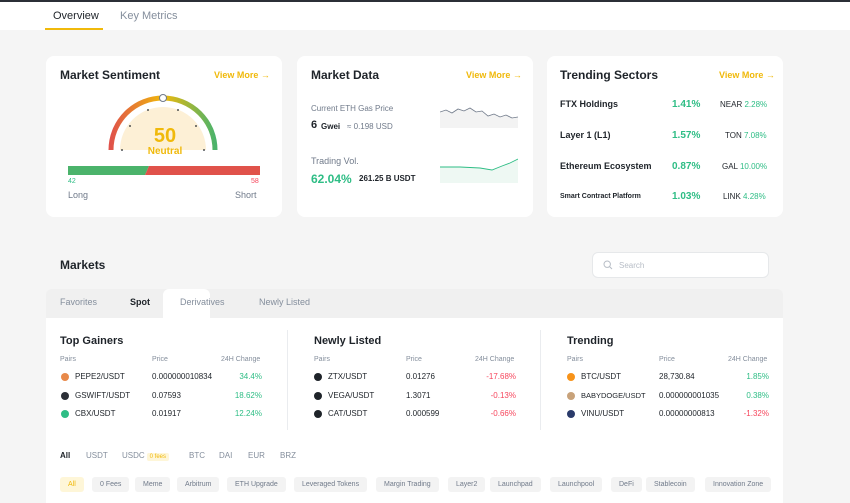 The image size is (850, 503). Describe the element at coordinates (140, 302) in the screenshot. I see `tab-spot: Spot` at that location.